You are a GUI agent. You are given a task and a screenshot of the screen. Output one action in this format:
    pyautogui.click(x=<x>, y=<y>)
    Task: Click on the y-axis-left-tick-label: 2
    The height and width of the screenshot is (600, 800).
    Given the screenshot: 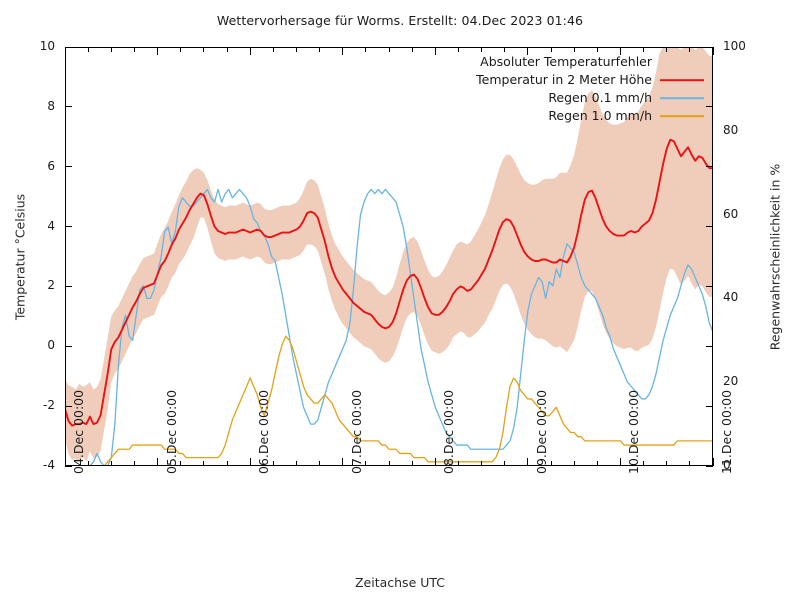 What is the action you would take?
    pyautogui.click(x=51, y=285)
    